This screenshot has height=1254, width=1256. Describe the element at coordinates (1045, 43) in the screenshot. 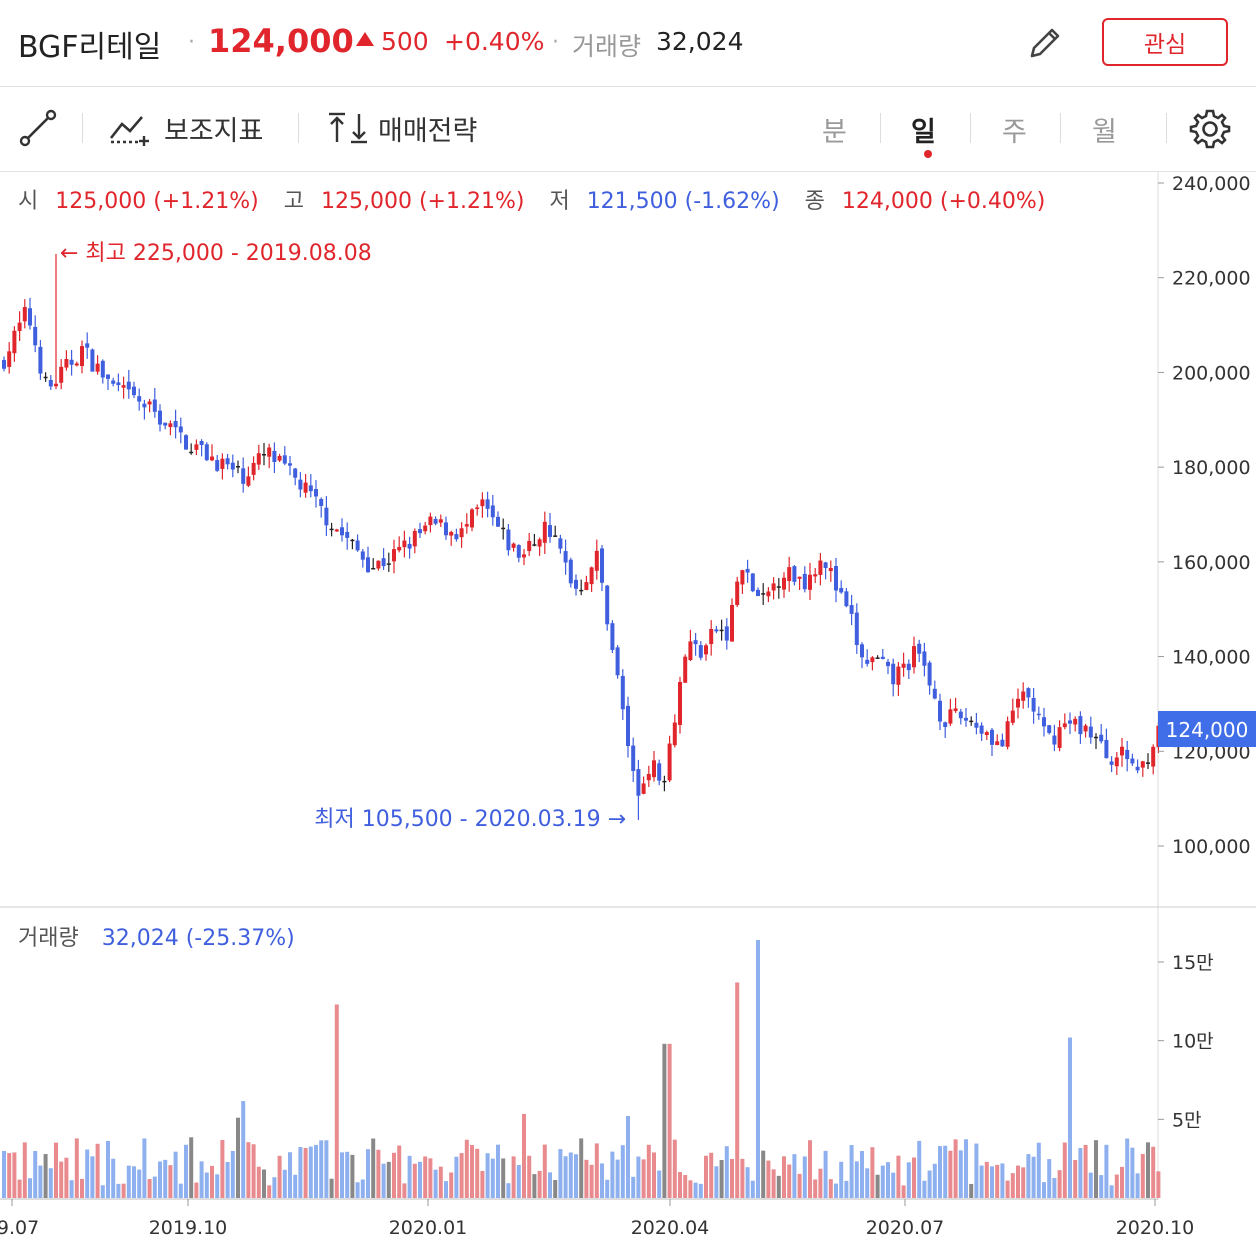

I see `pencil-icon` at that location.